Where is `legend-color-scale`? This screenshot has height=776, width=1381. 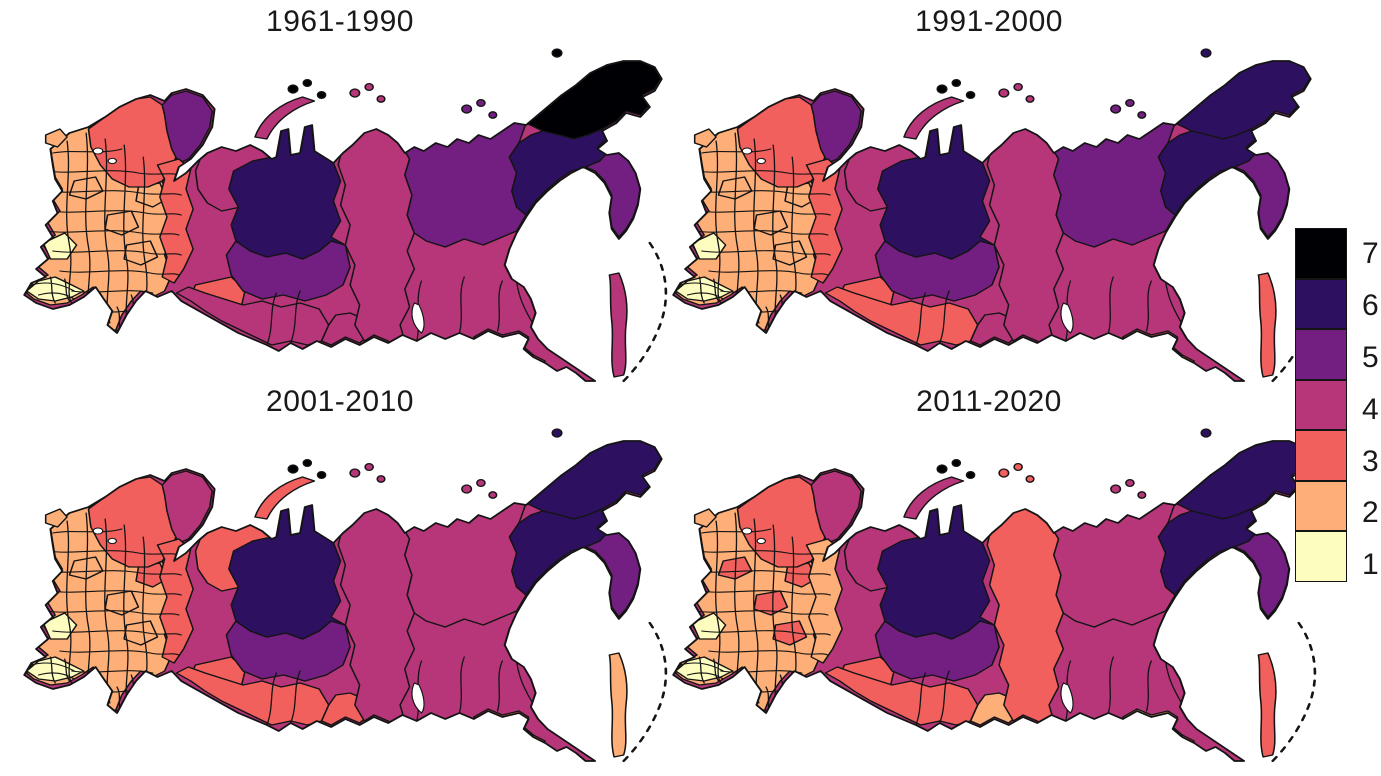
legend-color-scale is located at coordinates (1321, 405).